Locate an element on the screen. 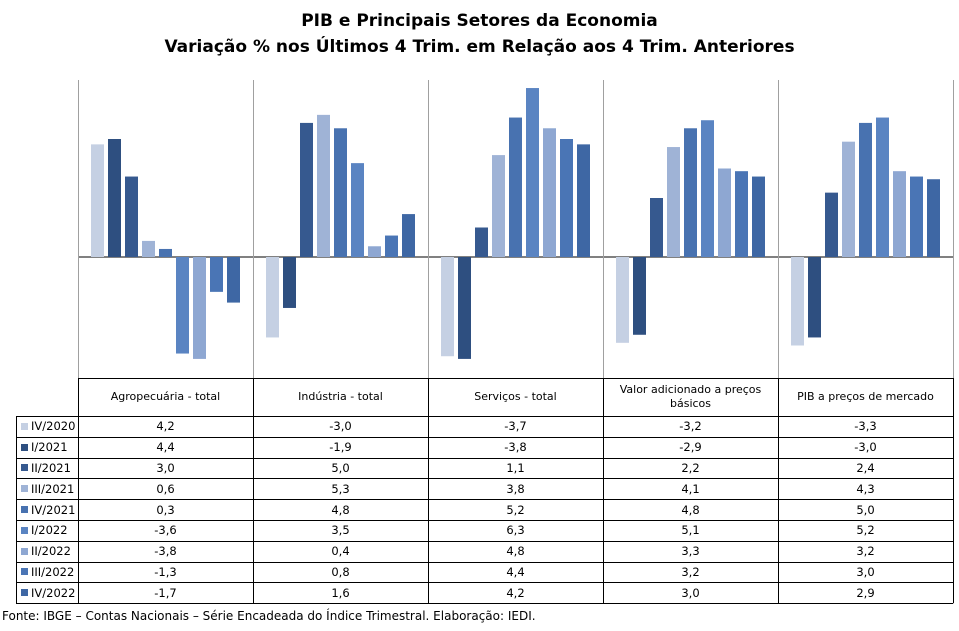 The height and width of the screenshot is (631, 959). category-label: Indústria - total is located at coordinates (340, 396).